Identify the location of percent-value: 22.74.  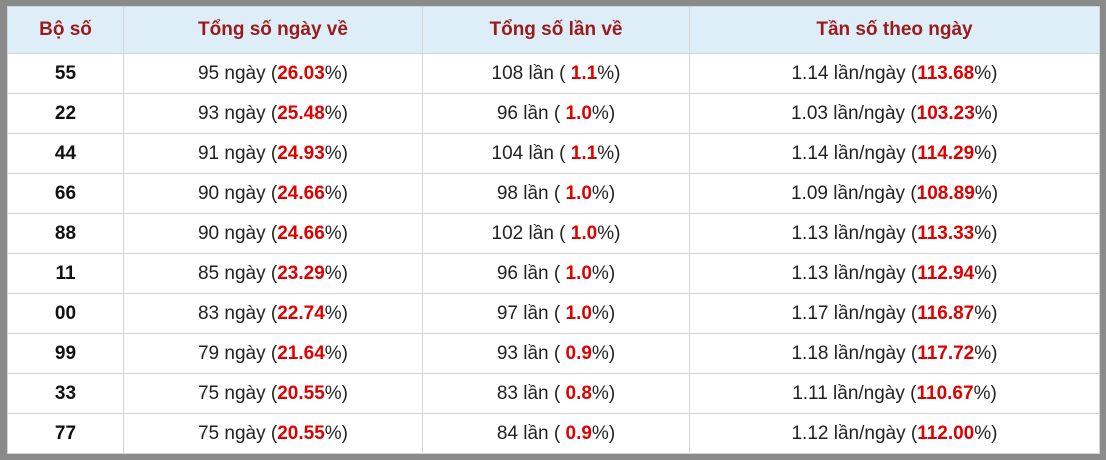
(301, 313).